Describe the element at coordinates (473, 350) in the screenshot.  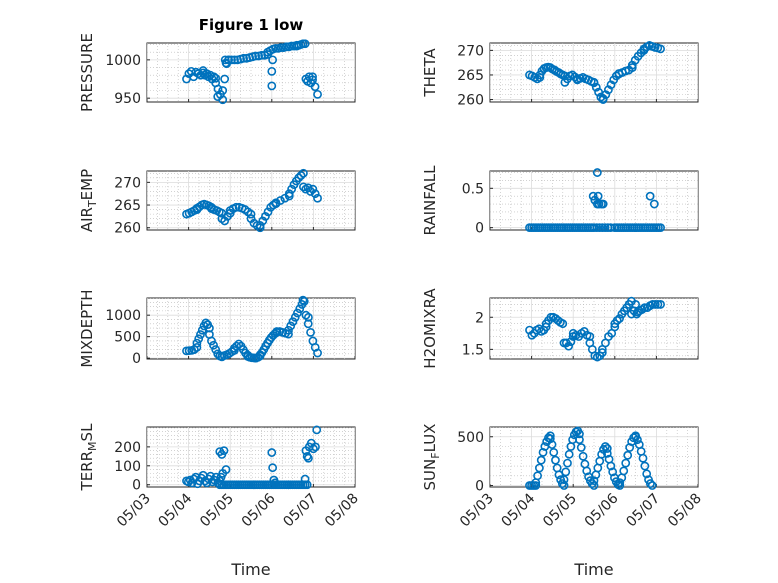
I see `y-tick-label: 1.5` at that location.